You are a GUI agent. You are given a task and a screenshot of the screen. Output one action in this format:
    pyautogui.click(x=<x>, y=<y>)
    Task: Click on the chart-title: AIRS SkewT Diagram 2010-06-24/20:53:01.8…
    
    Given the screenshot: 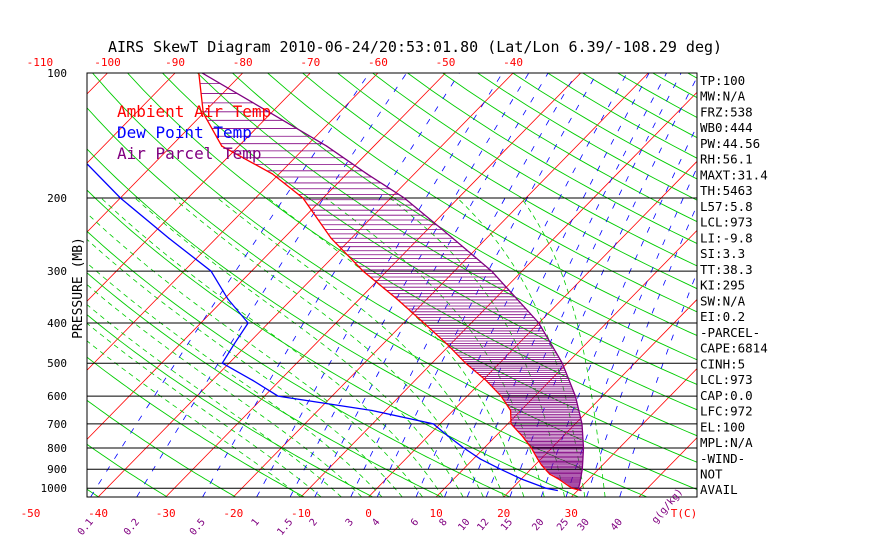 What is the action you would take?
    pyautogui.click(x=415, y=47)
    